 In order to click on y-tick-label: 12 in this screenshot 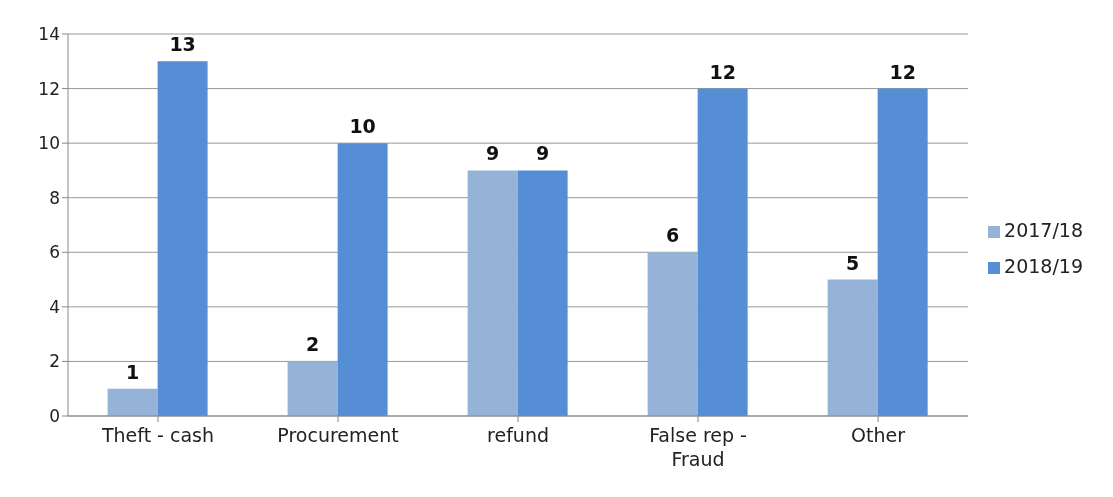, I will do `click(49, 88)`.